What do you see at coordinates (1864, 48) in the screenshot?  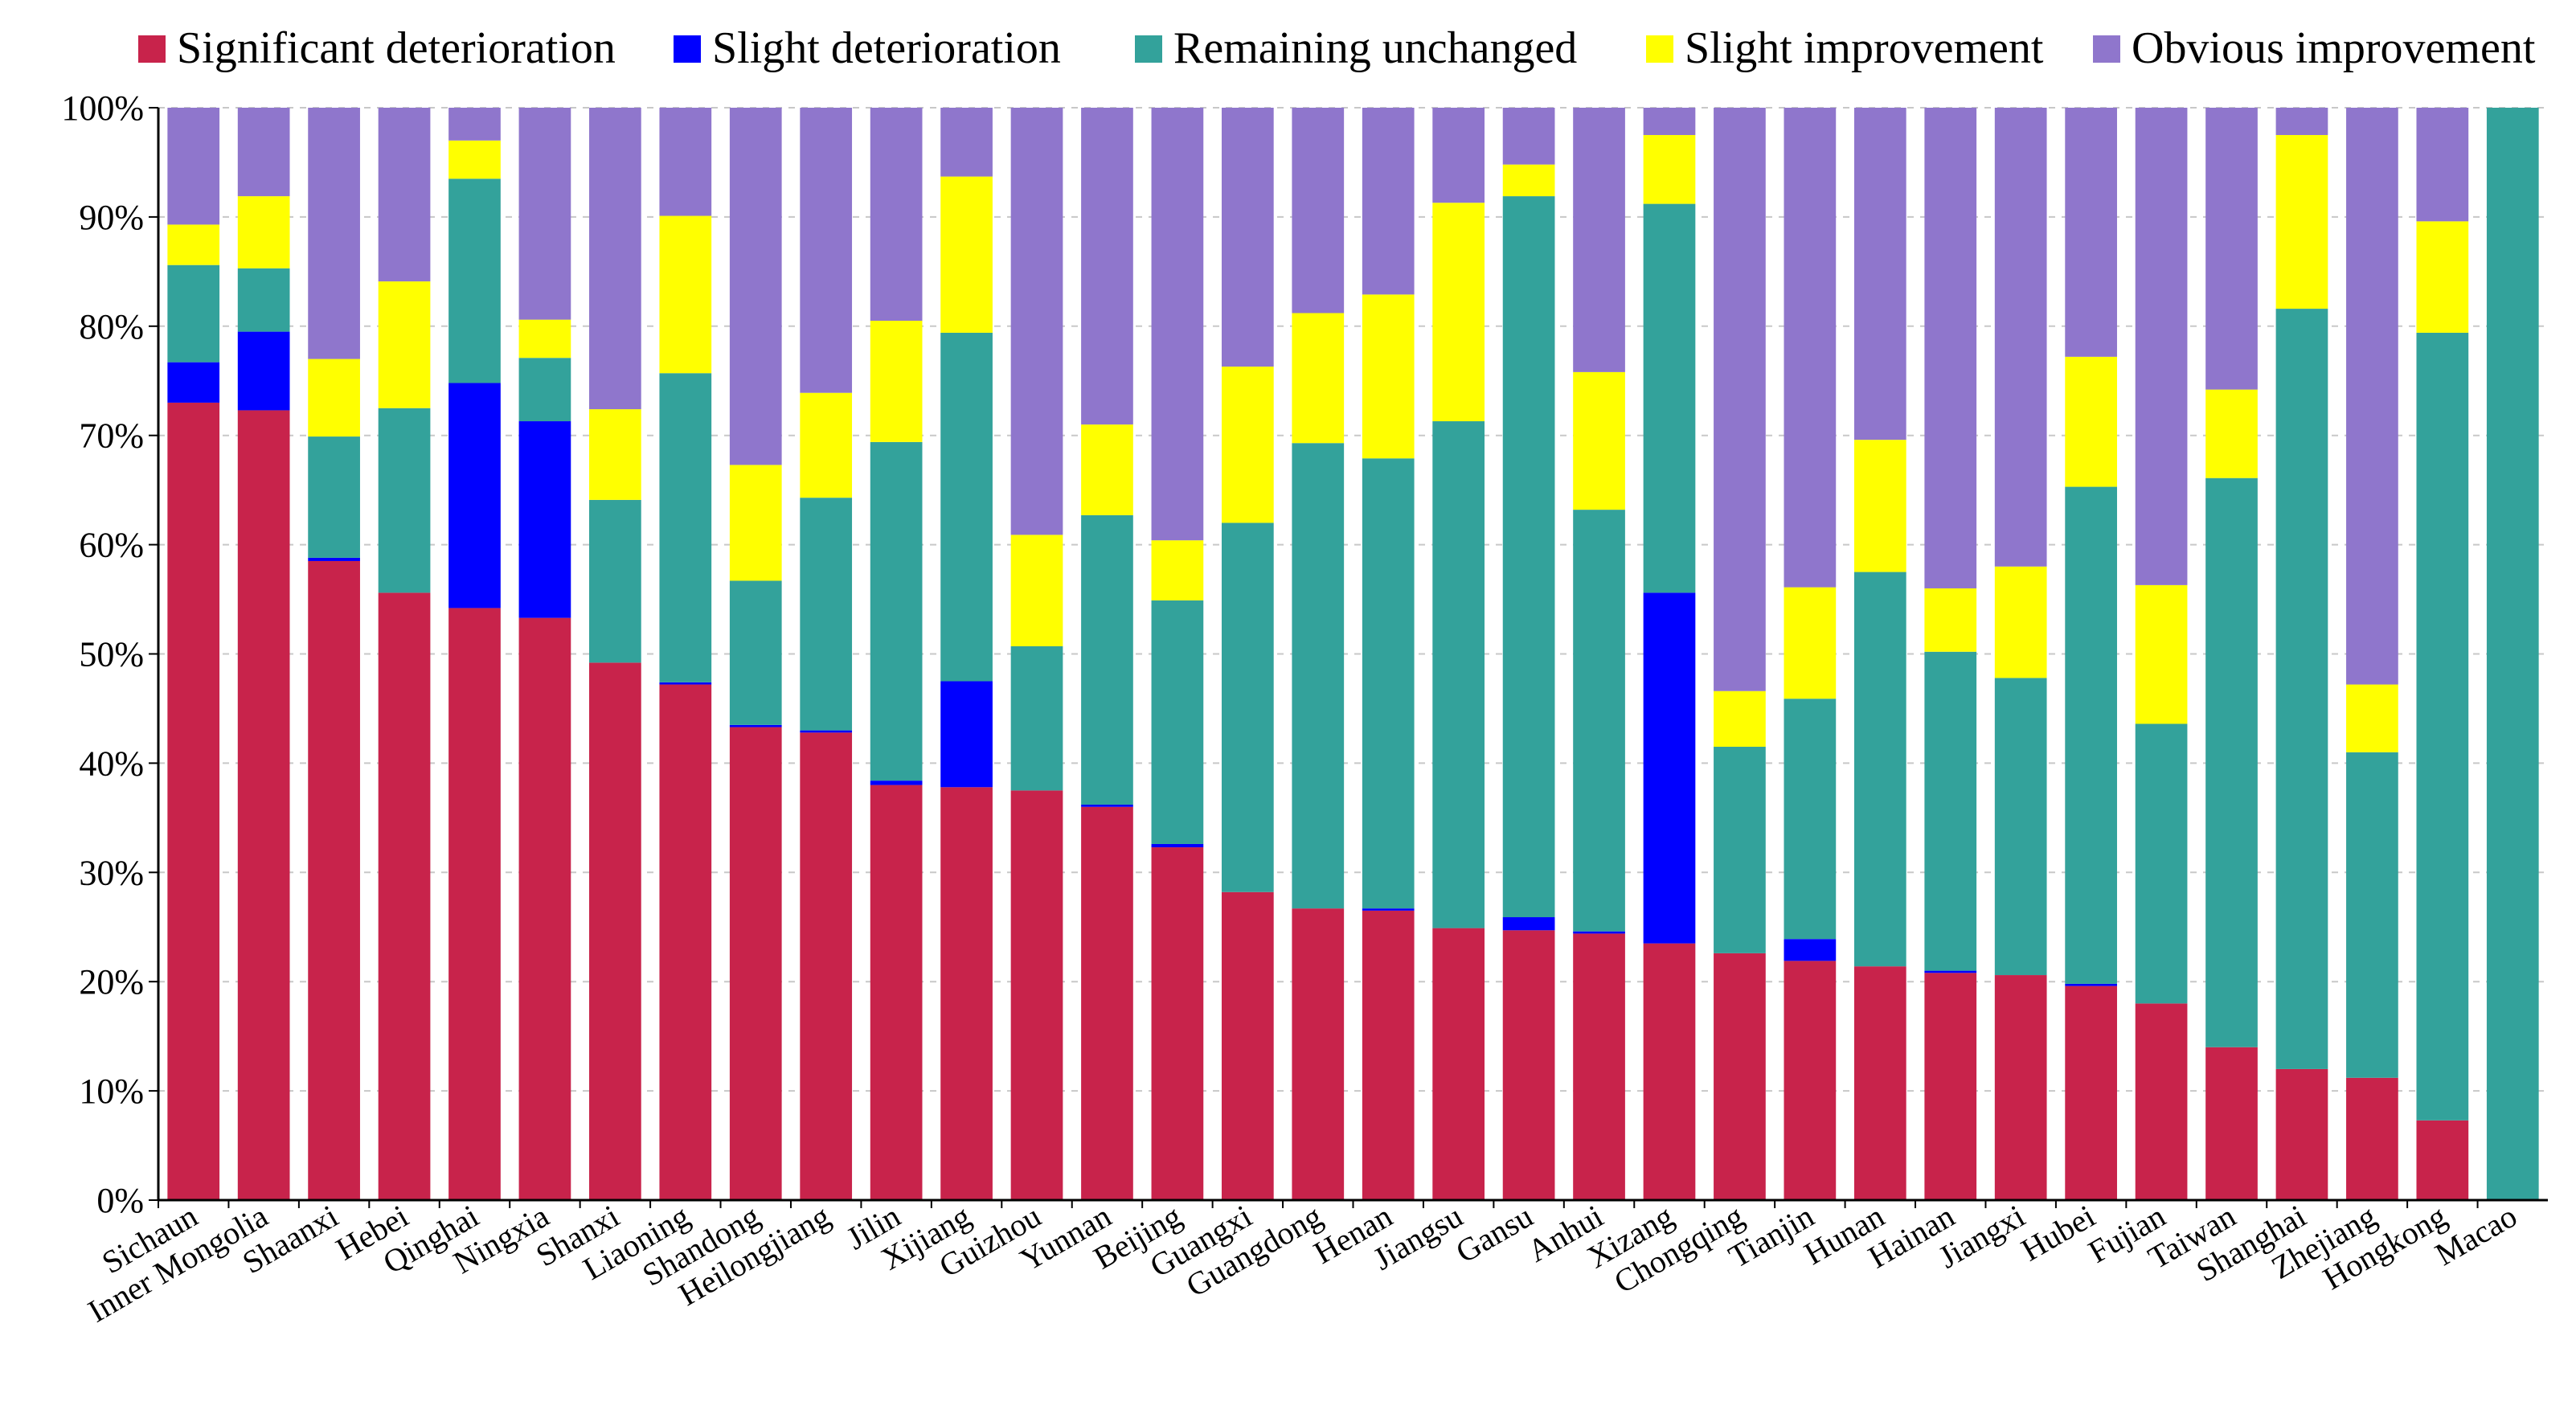 I see `legend-label: Slight improvement` at bounding box center [1864, 48].